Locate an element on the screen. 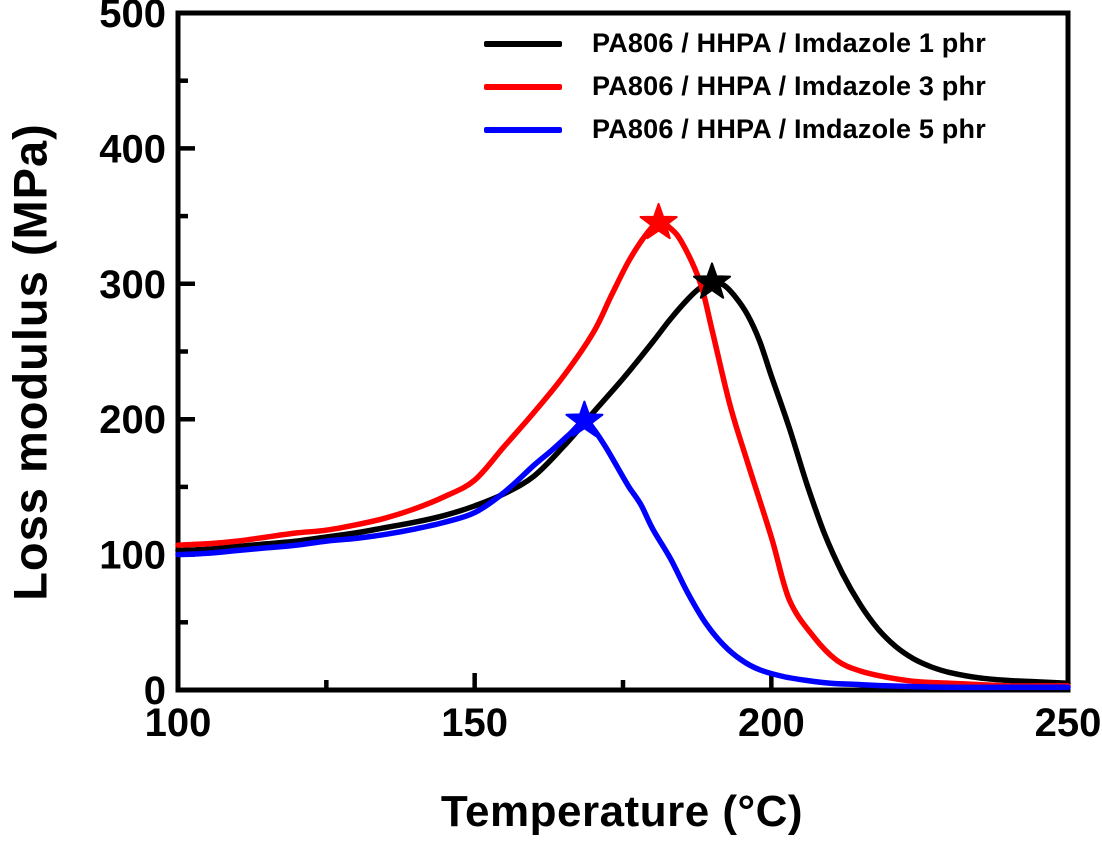 The image size is (1102, 853). legend-label: PA806 / HHPA / Imdazole 5 phr is located at coordinates (789, 129).